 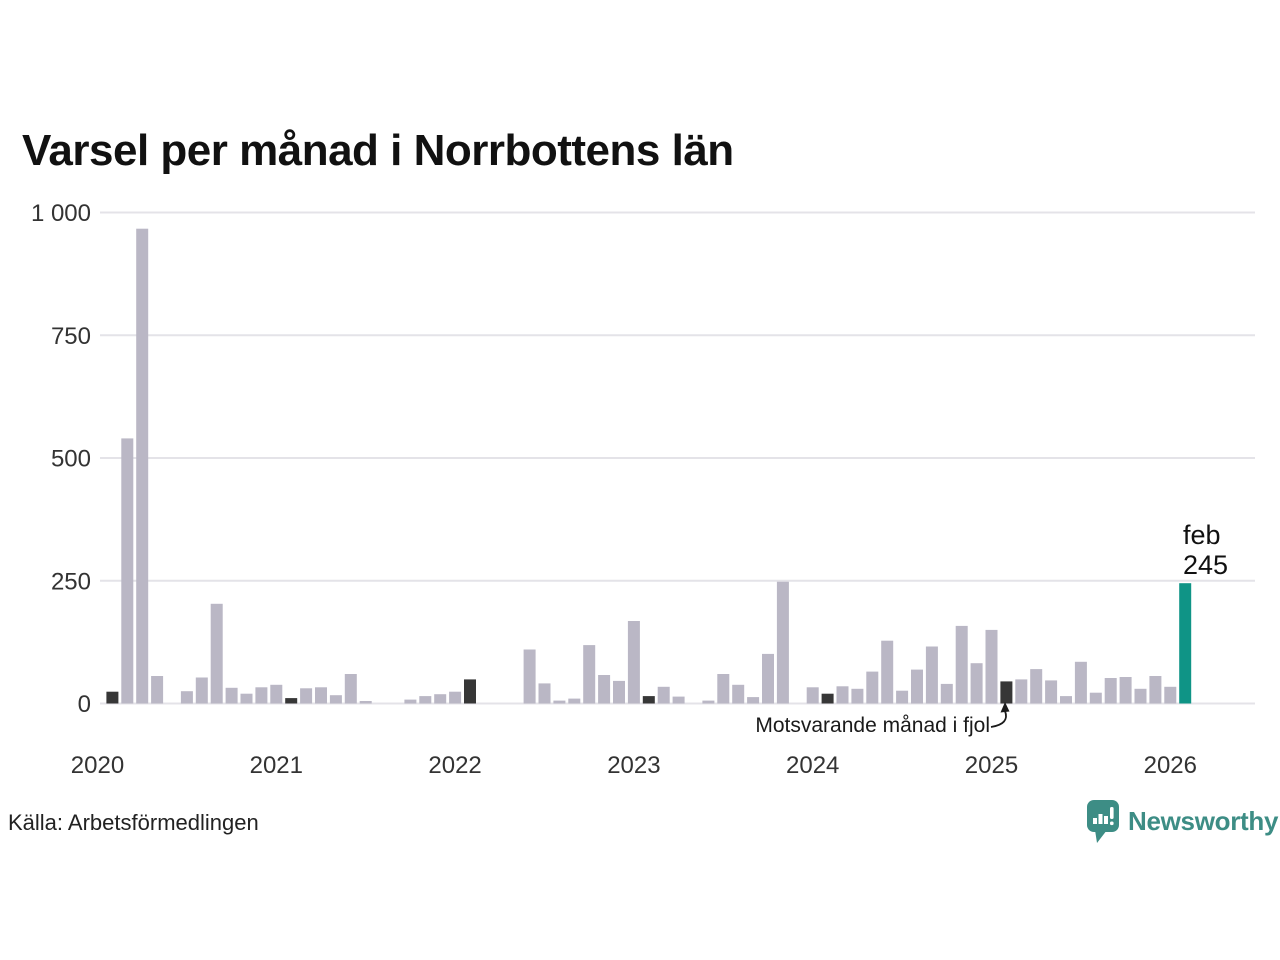 What do you see at coordinates (71, 336) in the screenshot?
I see `y-tick-label: 750` at bounding box center [71, 336].